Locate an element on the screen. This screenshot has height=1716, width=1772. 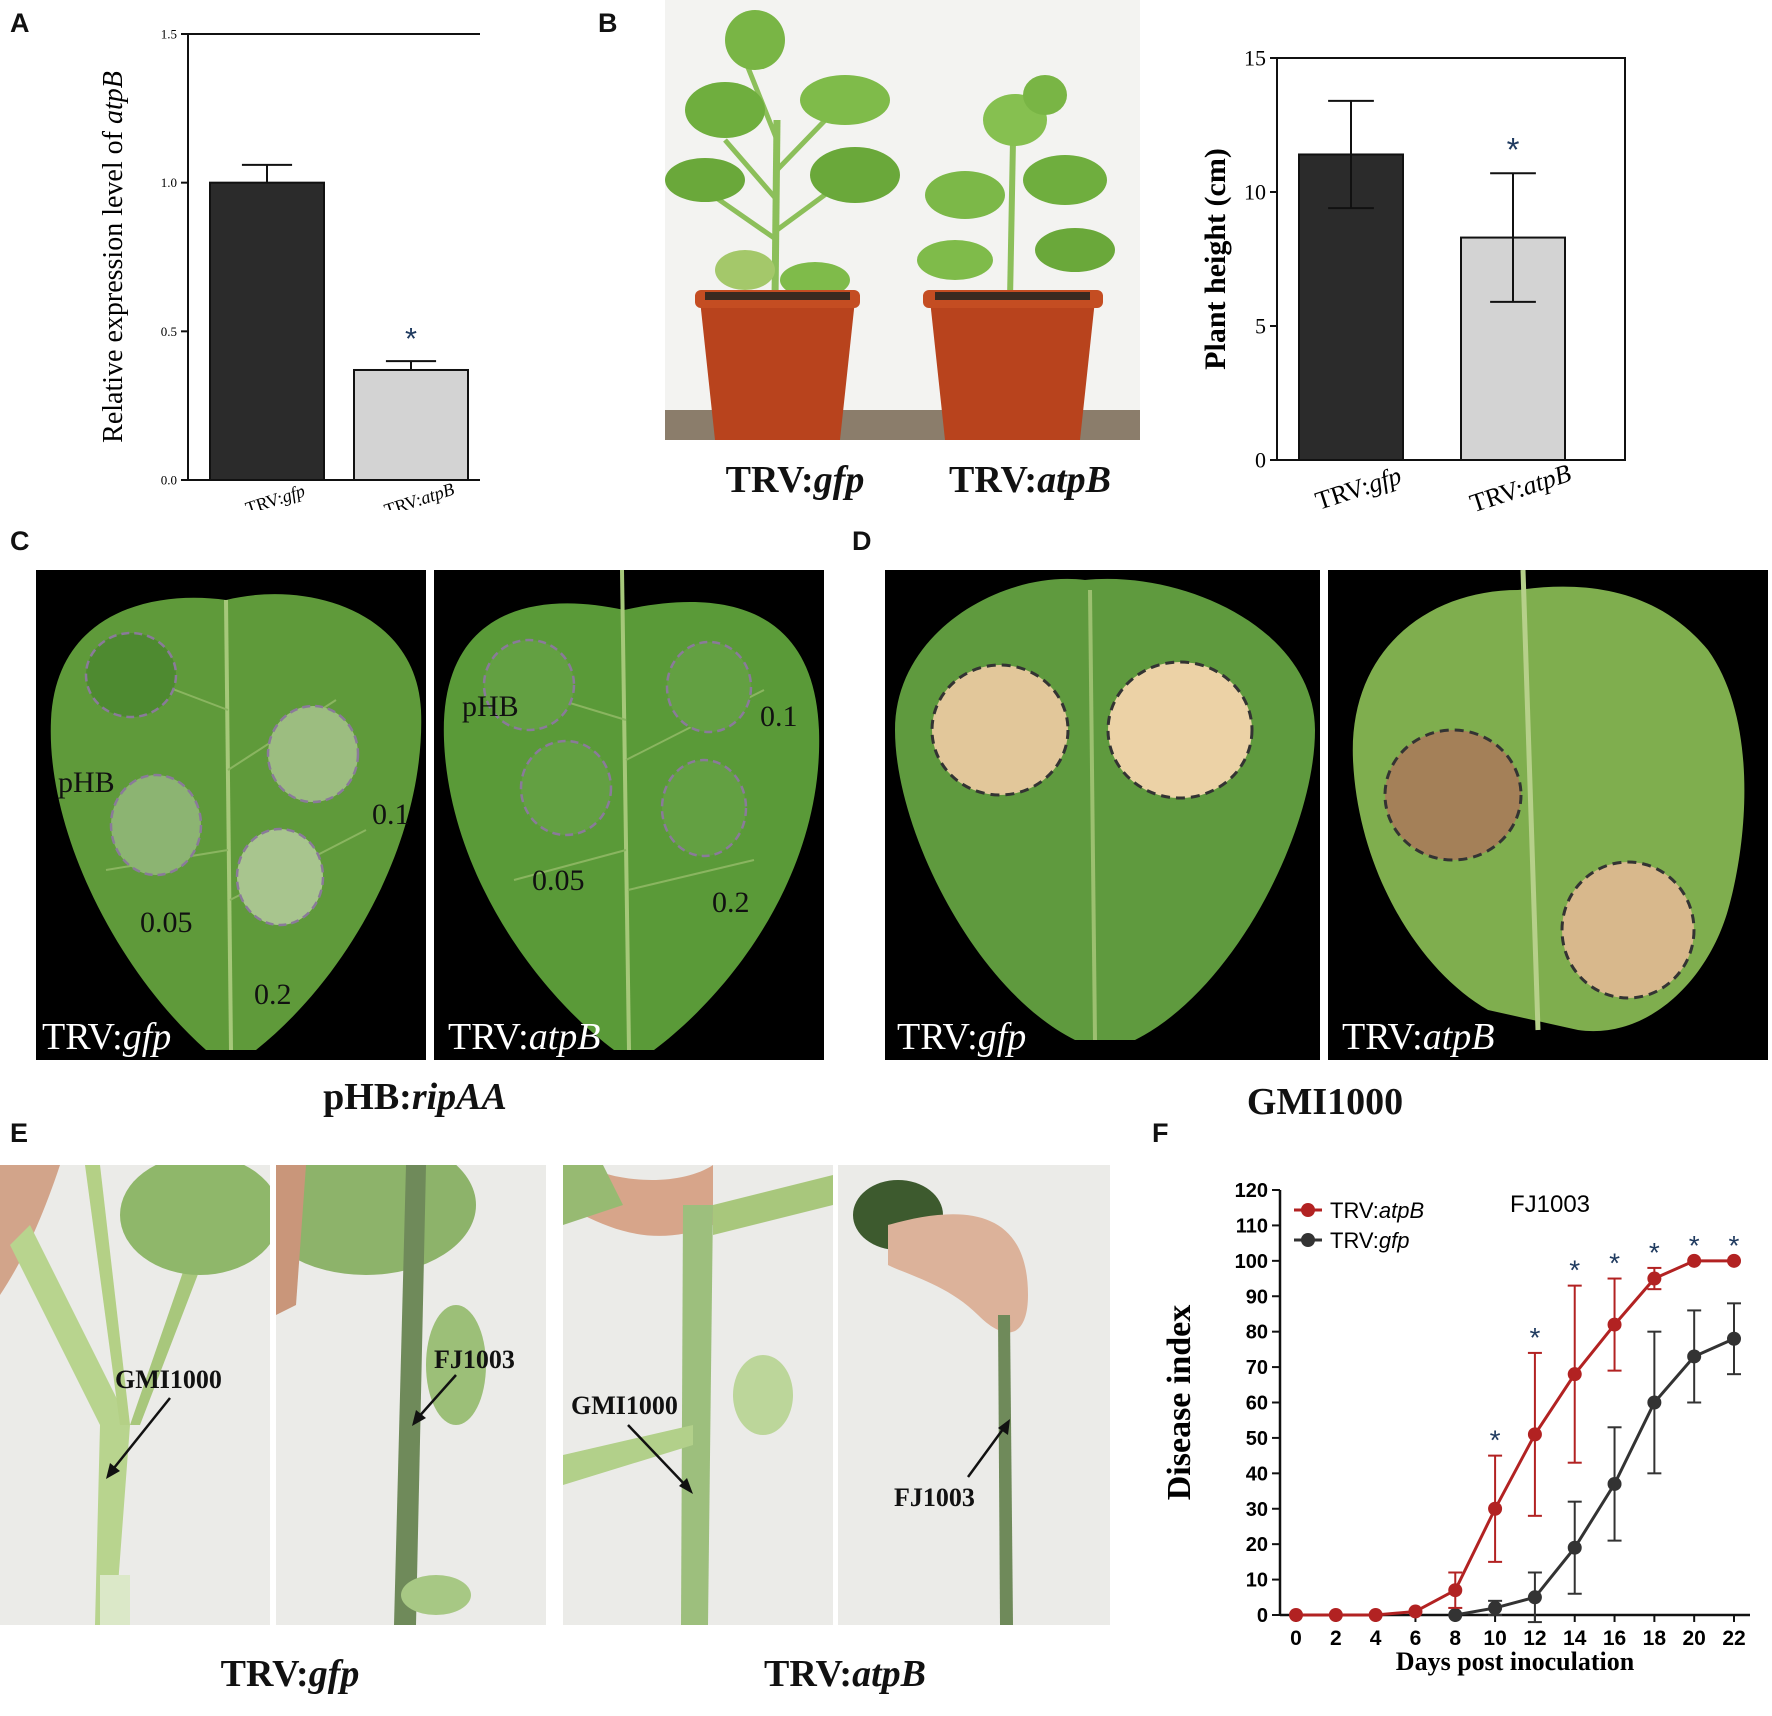
x-tick-label: 6 is located at coordinates (1416, 1638).